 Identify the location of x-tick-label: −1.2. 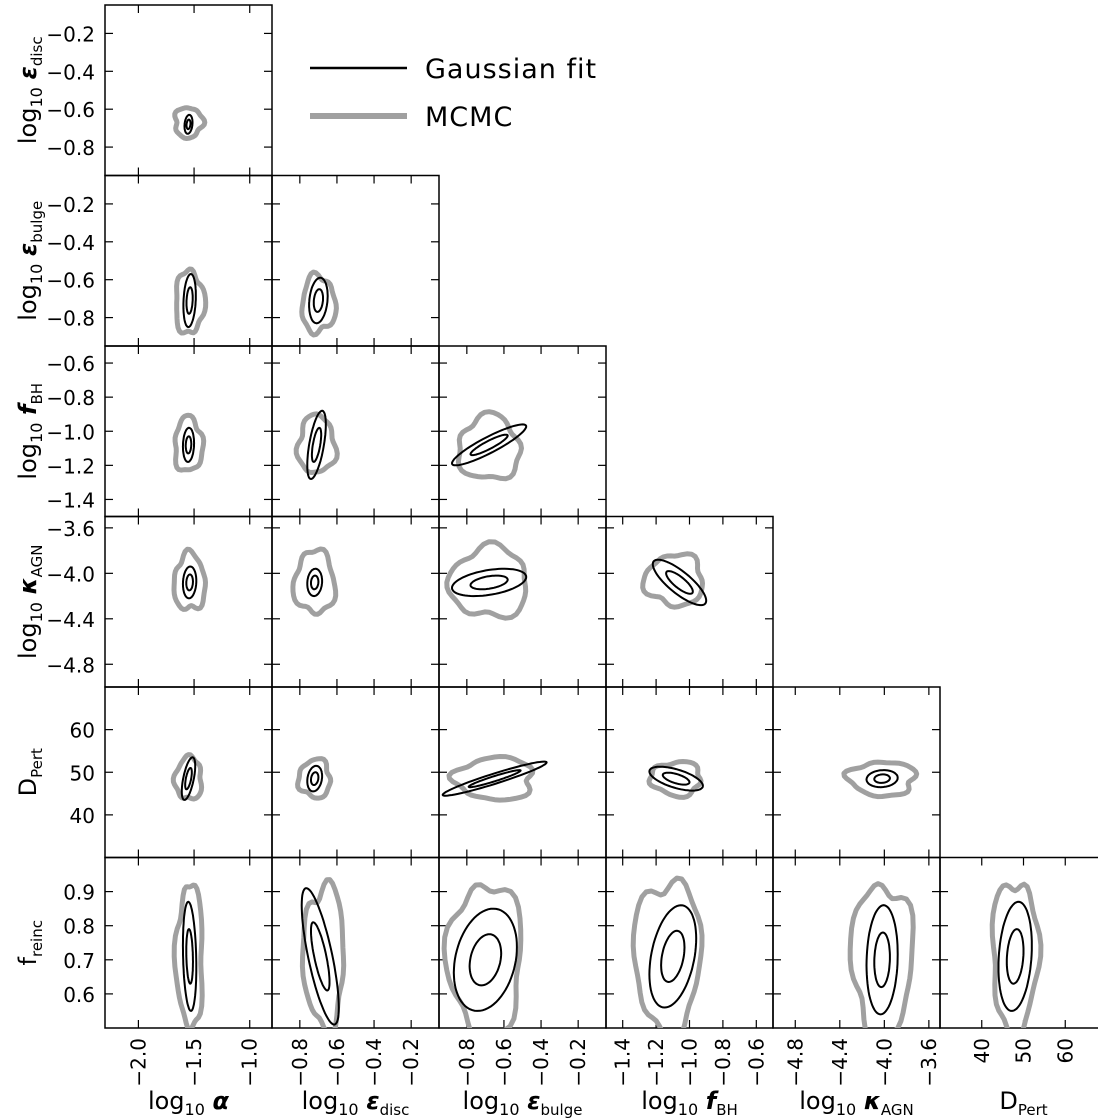
(656, 1062).